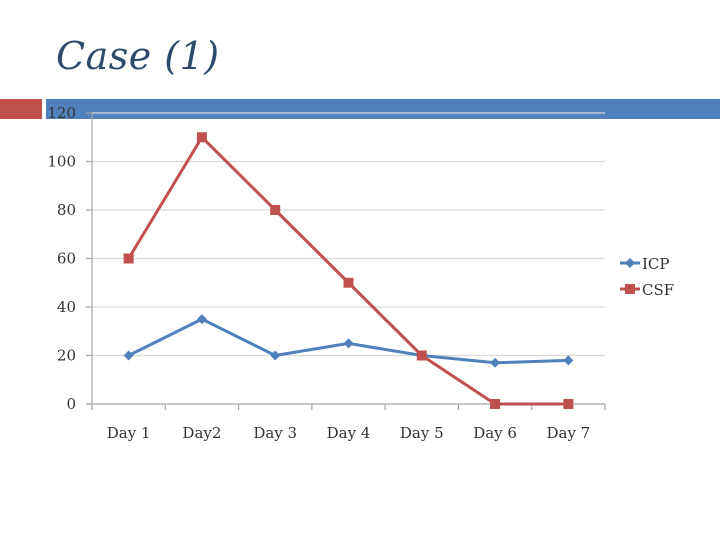  Describe the element at coordinates (66, 259) in the screenshot. I see `y-tick-label: 60` at that location.